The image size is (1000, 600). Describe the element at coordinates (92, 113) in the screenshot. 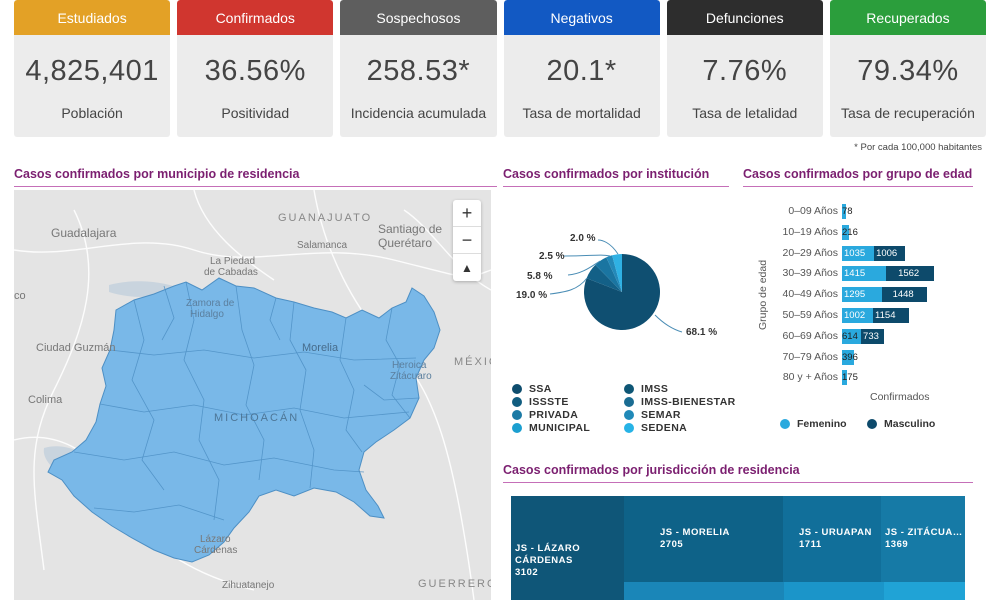

I see `kpi-subtitle: Población` at that location.